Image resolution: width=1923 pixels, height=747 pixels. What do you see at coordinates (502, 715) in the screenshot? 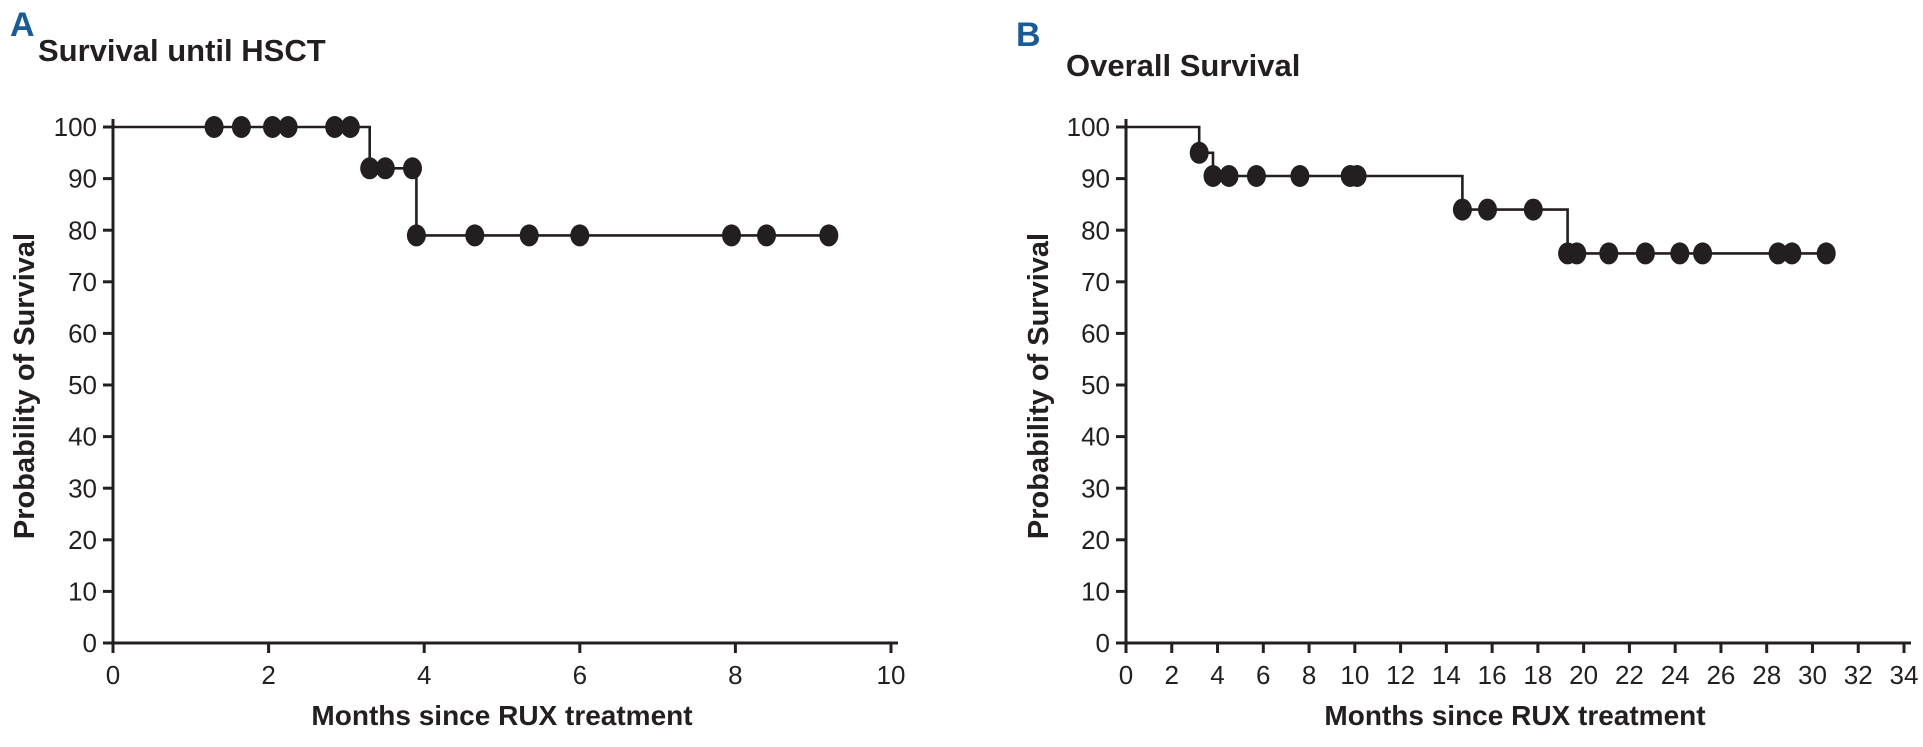
I see `panel-a-x-axis-label: Months since RUX treatment` at bounding box center [502, 715].